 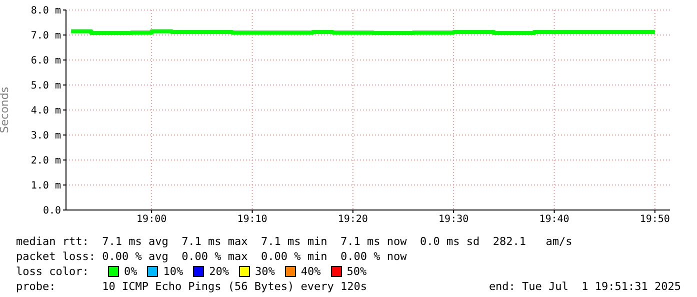 I want to click on legend-label: 30%, so click(x=265, y=271).